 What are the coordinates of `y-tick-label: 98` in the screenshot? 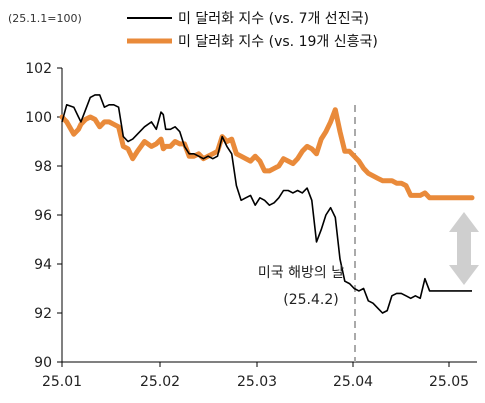 It's located at (43, 167).